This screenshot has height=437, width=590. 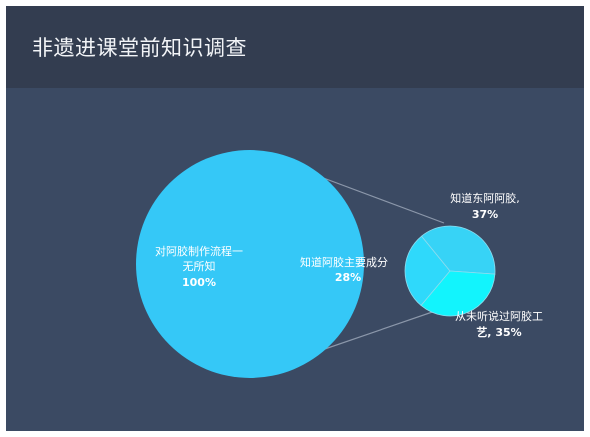 I want to click on main-value-label: 100%, so click(x=199, y=282).